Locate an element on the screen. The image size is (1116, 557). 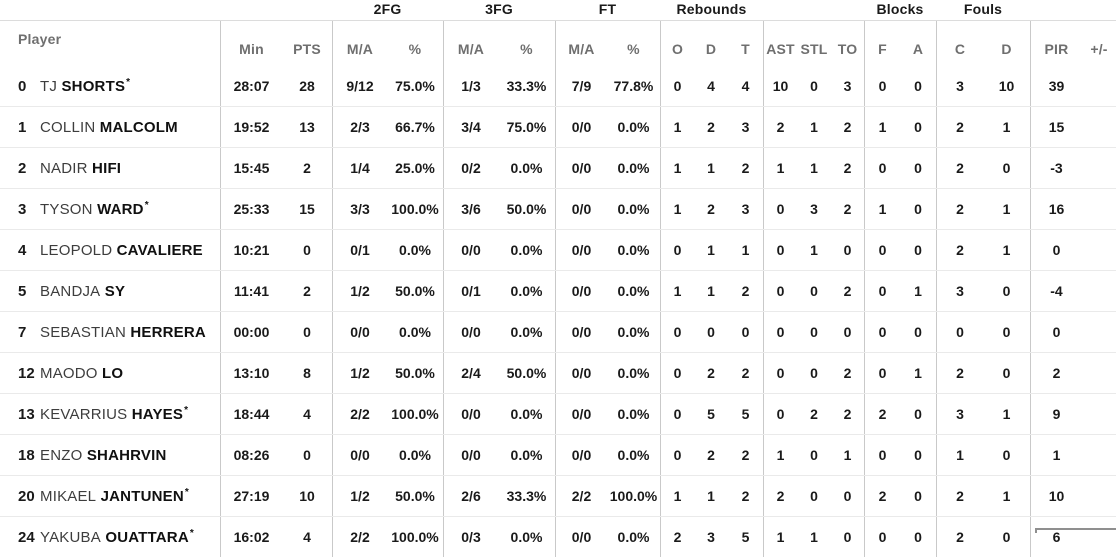
stat-reb-t: 4 is located at coordinates (745, 86).